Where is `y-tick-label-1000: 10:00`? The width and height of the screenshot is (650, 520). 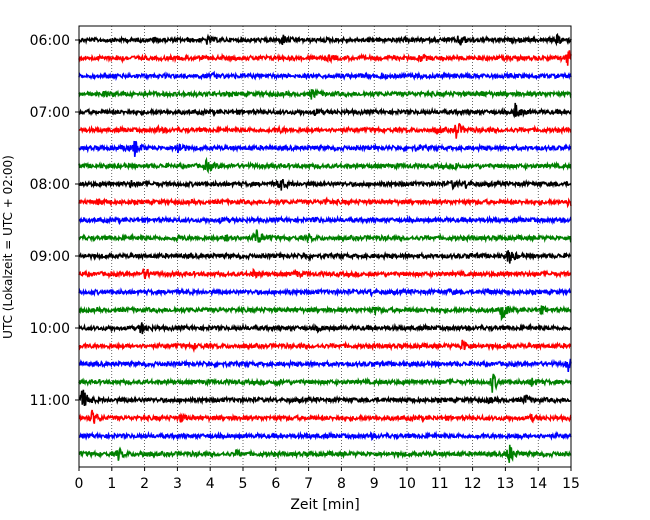
y-tick-label-1000: 10:00 is located at coordinates (50, 329).